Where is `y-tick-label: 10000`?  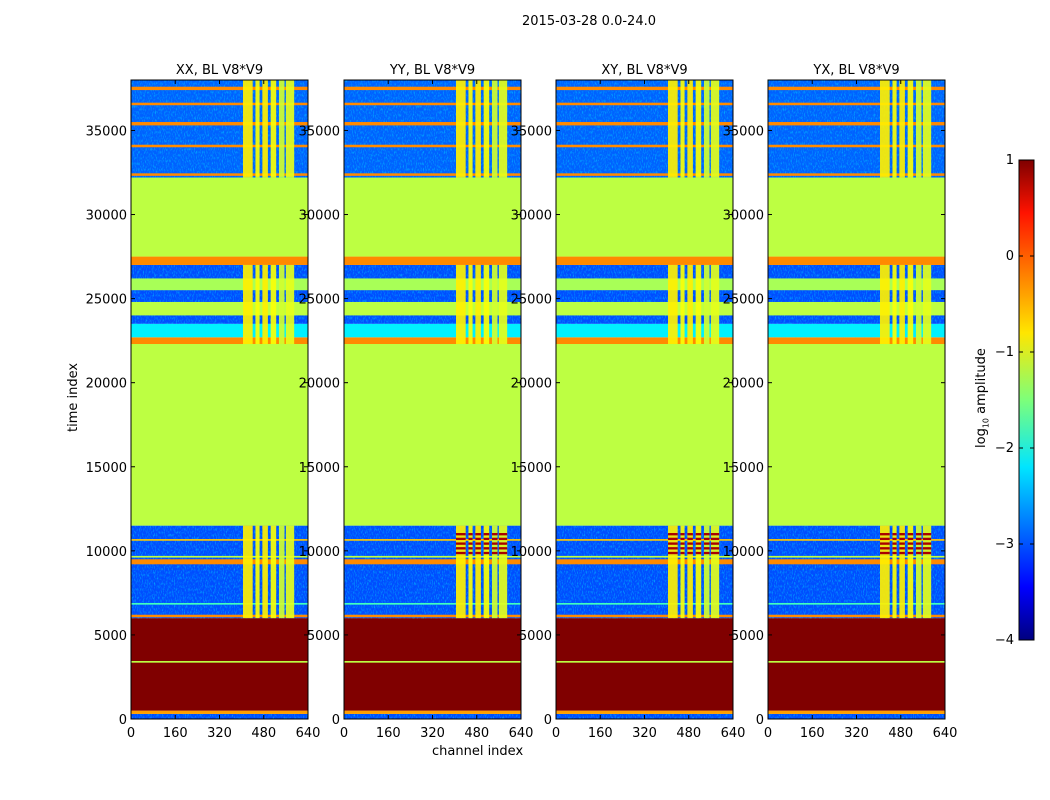
y-tick-label: 10000 is located at coordinates (106, 552).